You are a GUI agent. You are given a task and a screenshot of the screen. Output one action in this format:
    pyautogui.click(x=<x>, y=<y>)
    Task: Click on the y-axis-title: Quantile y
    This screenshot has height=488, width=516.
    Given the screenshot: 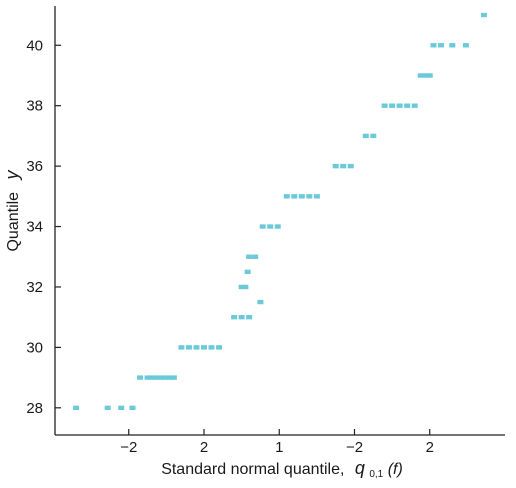 What is the action you would take?
    pyautogui.click(x=12, y=210)
    